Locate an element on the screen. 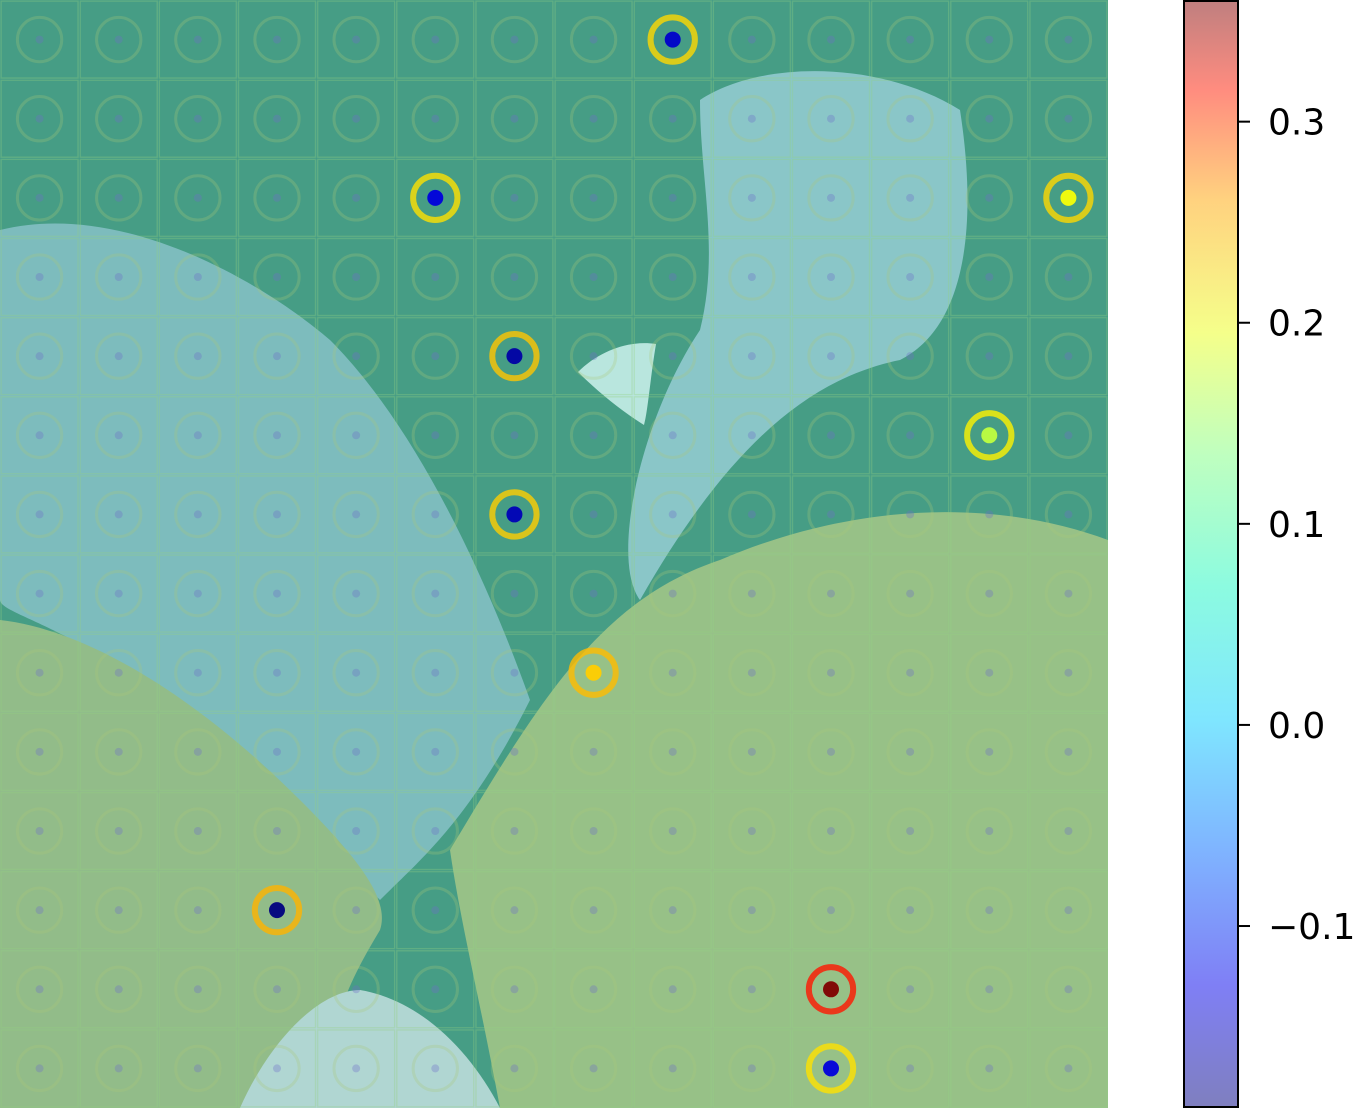 The image size is (1368, 1108). colorbar-tick-label: 0.1 is located at coordinates (1296, 525).